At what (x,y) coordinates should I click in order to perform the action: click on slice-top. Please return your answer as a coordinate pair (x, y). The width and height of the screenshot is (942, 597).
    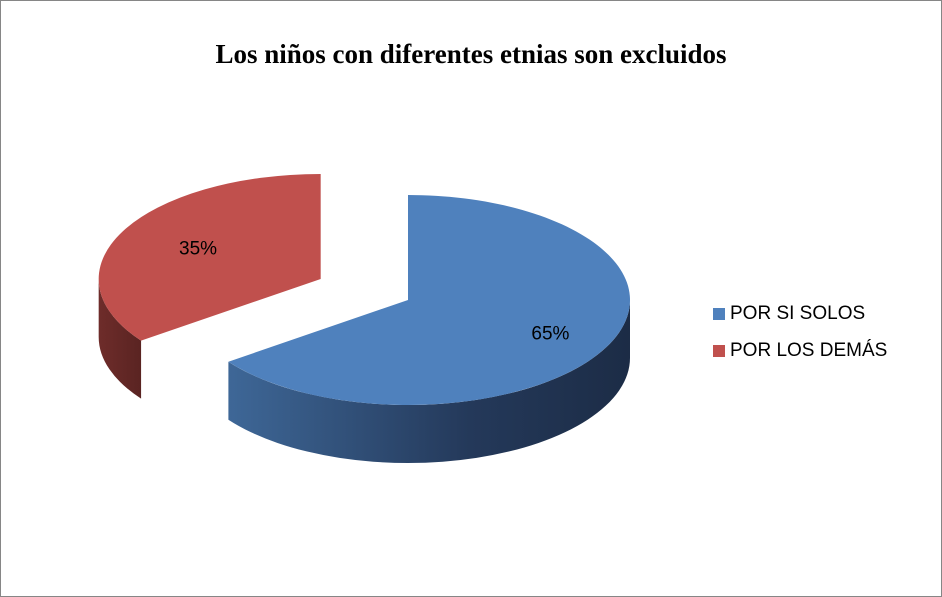
    Looking at the image, I should click on (209, 257).